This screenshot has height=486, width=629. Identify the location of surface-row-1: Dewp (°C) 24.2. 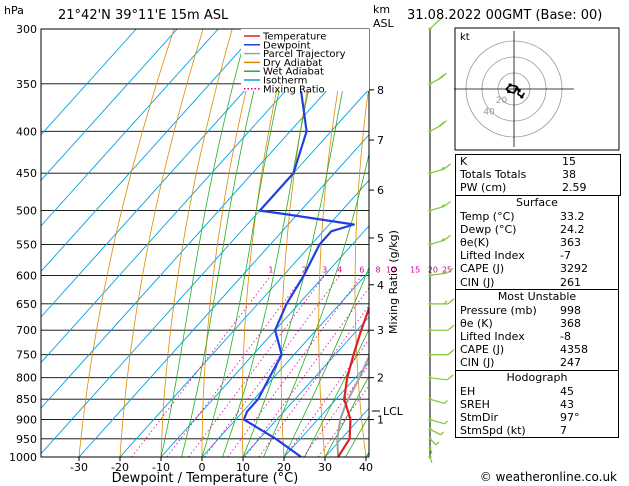
(537, 229).